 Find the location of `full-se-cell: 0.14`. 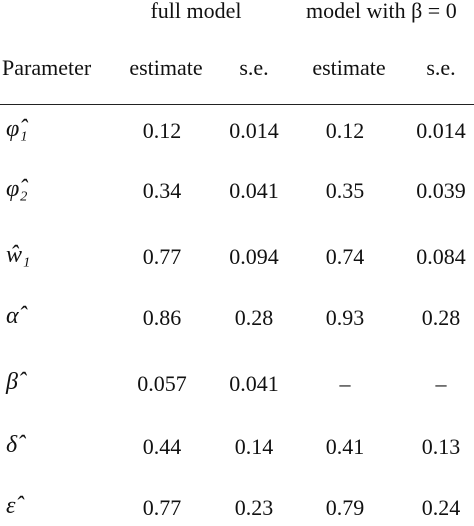

full-se-cell: 0.14 is located at coordinates (254, 446).